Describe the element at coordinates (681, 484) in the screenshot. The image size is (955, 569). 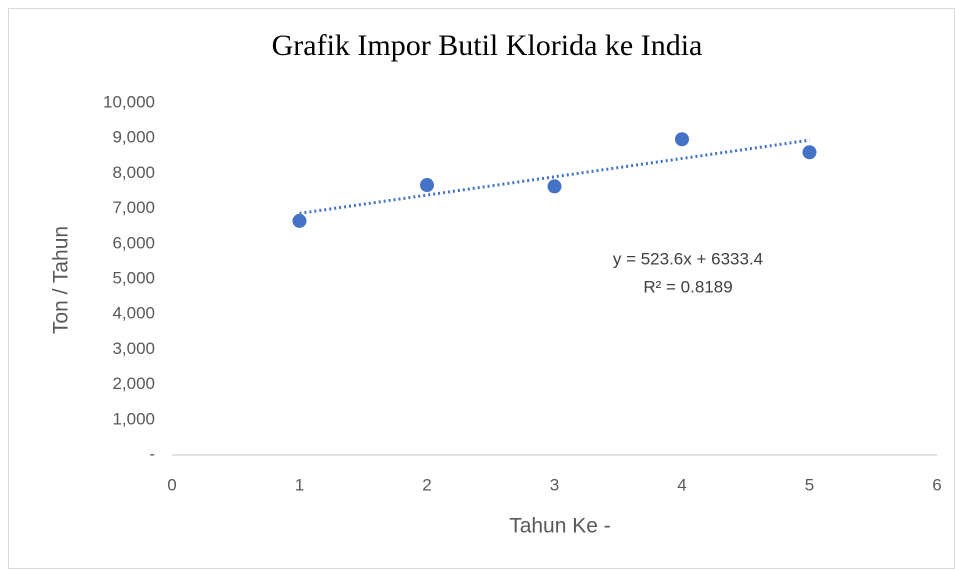
I see `x-tick-label: 4` at that location.